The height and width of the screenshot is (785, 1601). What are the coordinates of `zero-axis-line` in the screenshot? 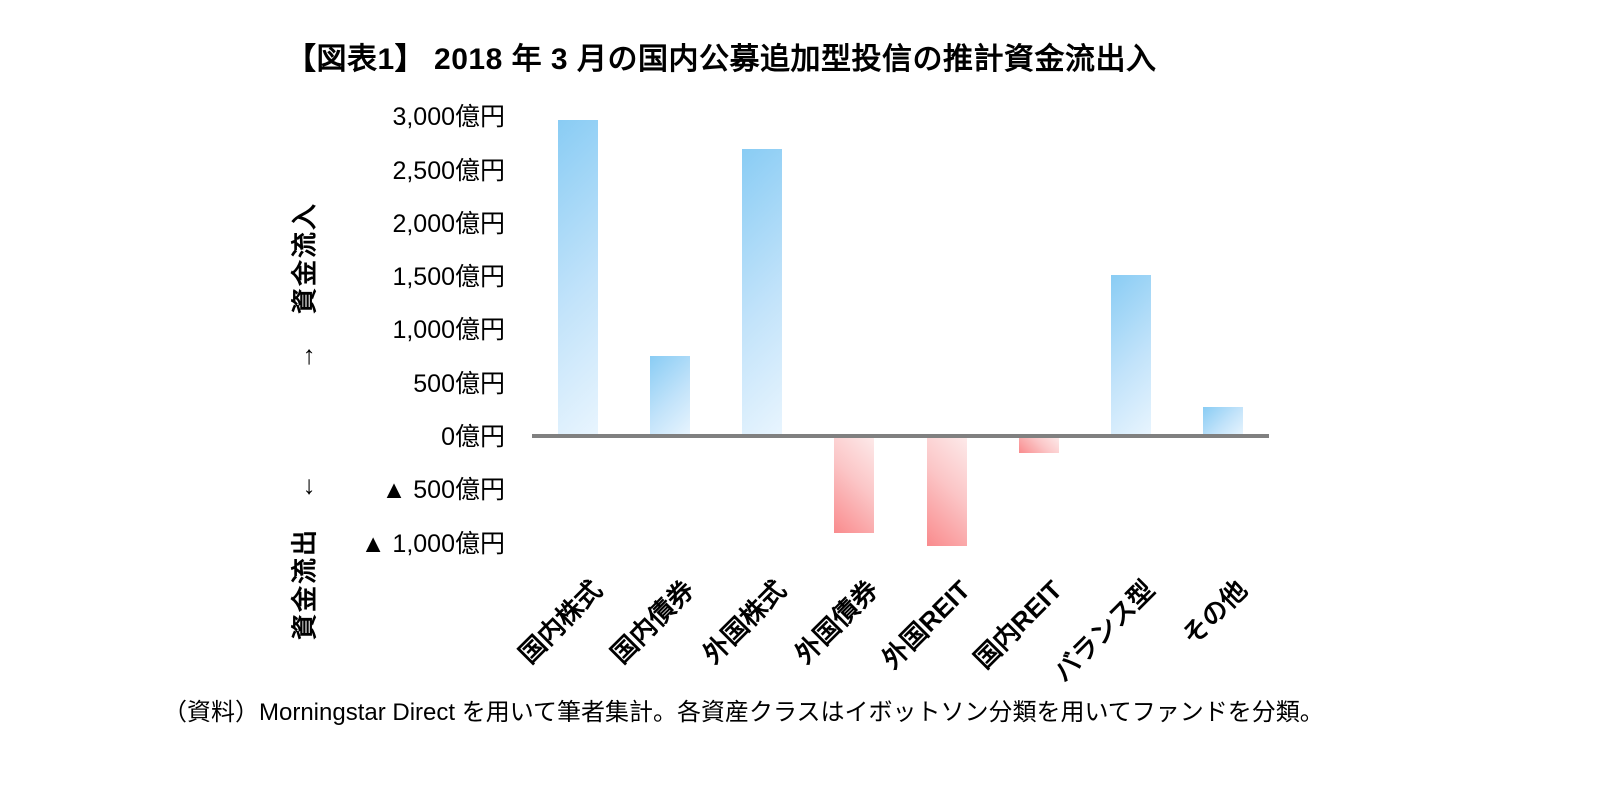 It's located at (900, 436).